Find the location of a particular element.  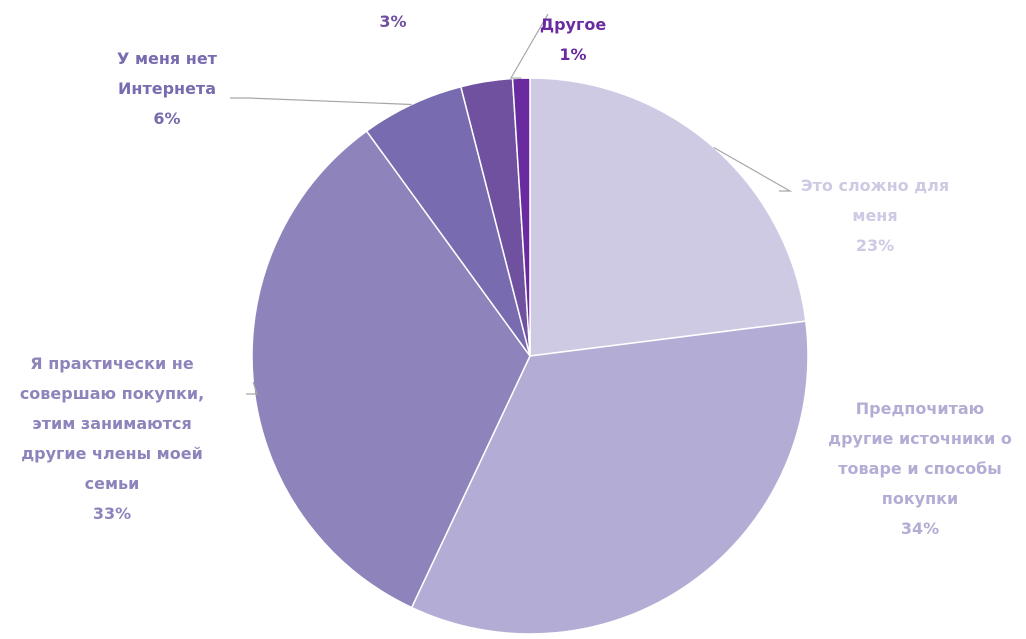

slice-label-3: У меня нет Интернета 6% is located at coordinates (167, 88).